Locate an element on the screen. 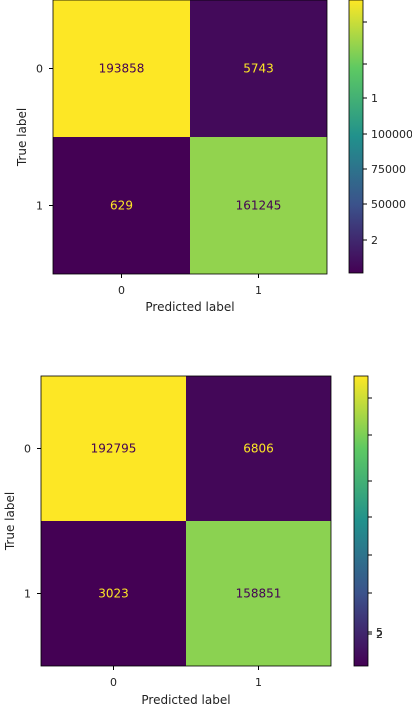  cell-value-label: 629 is located at coordinates (121, 206).